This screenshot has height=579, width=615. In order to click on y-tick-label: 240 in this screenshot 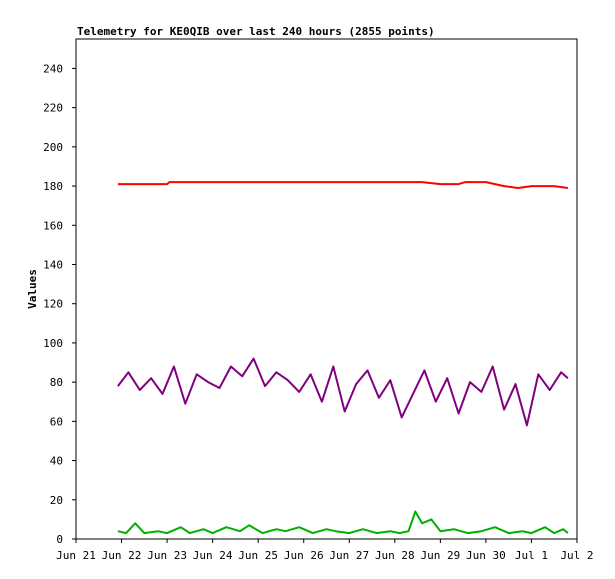, I will do `click(53, 68)`.